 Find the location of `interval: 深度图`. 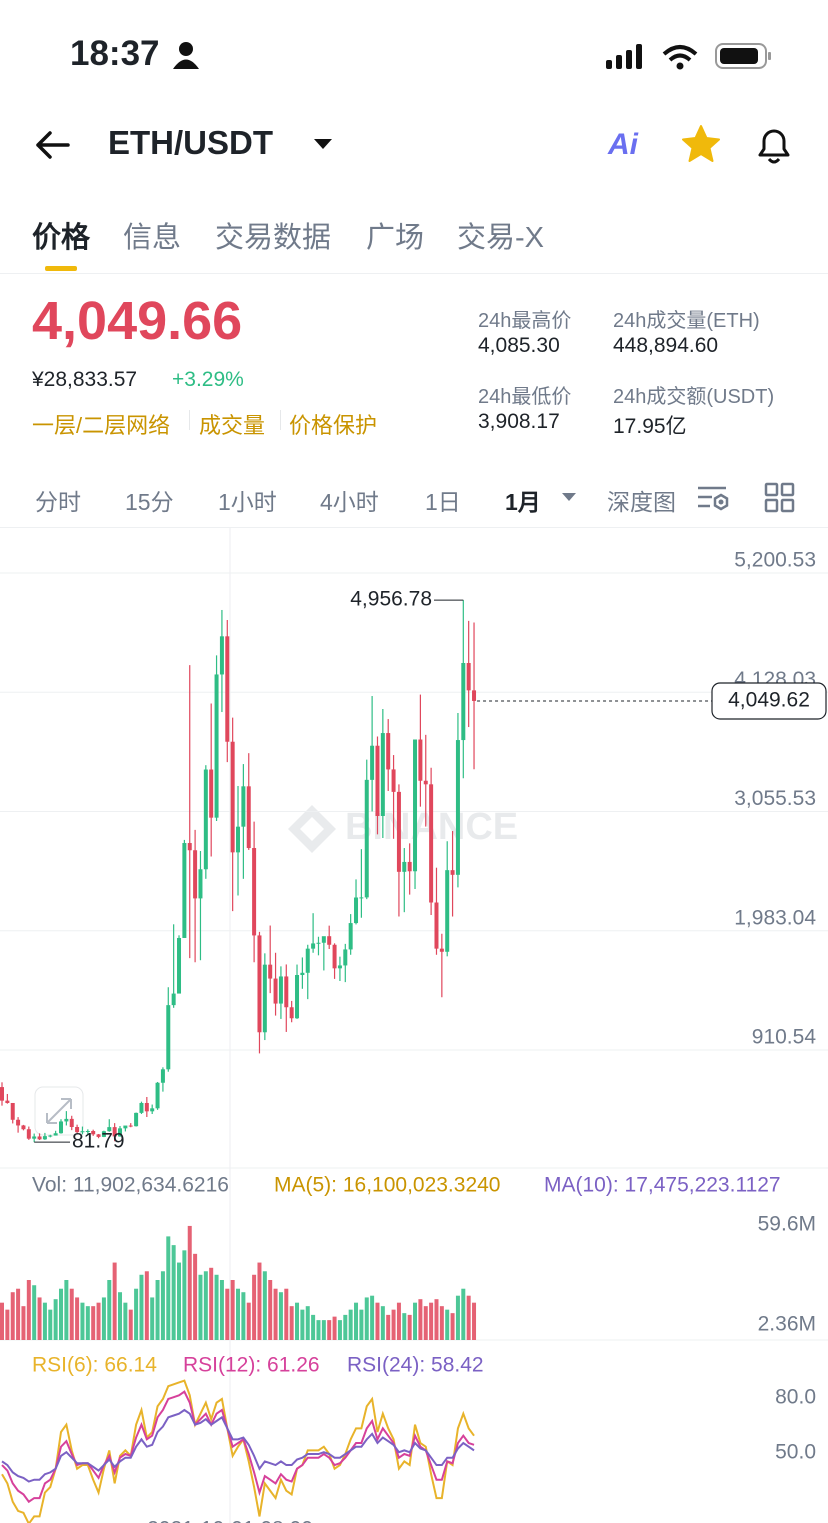

interval: 深度图 is located at coordinates (641, 502).